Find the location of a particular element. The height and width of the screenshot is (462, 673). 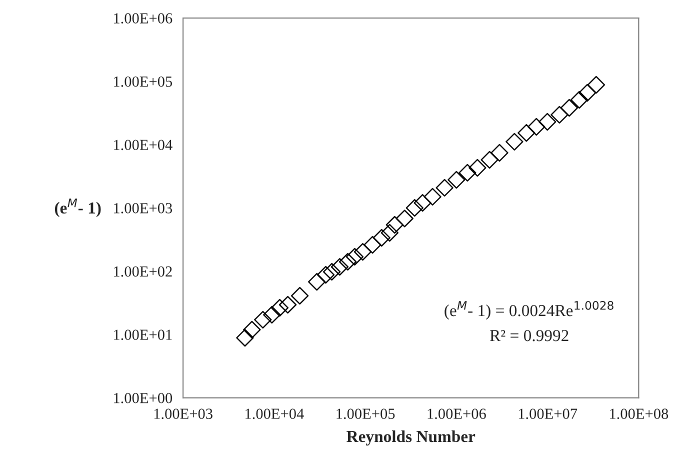

x-tick-label: 1.00E+08 is located at coordinates (639, 414).